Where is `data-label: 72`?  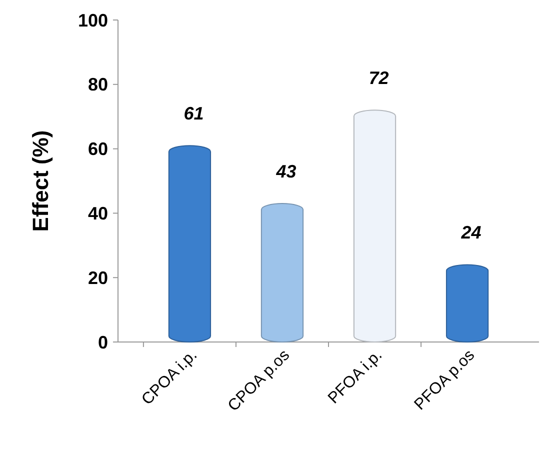
data-label: 72 is located at coordinates (378, 78).